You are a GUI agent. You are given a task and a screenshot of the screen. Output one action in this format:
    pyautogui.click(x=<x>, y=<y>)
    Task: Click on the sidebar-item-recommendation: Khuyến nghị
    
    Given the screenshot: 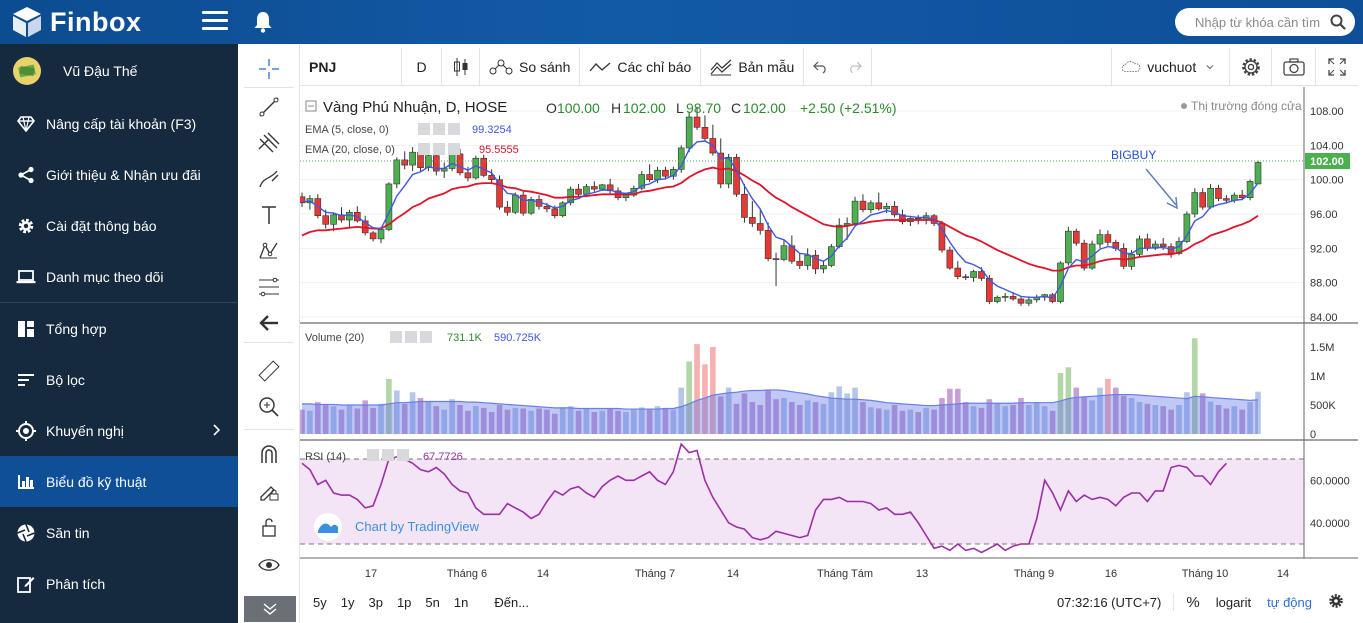 What is the action you would take?
    pyautogui.click(x=119, y=430)
    